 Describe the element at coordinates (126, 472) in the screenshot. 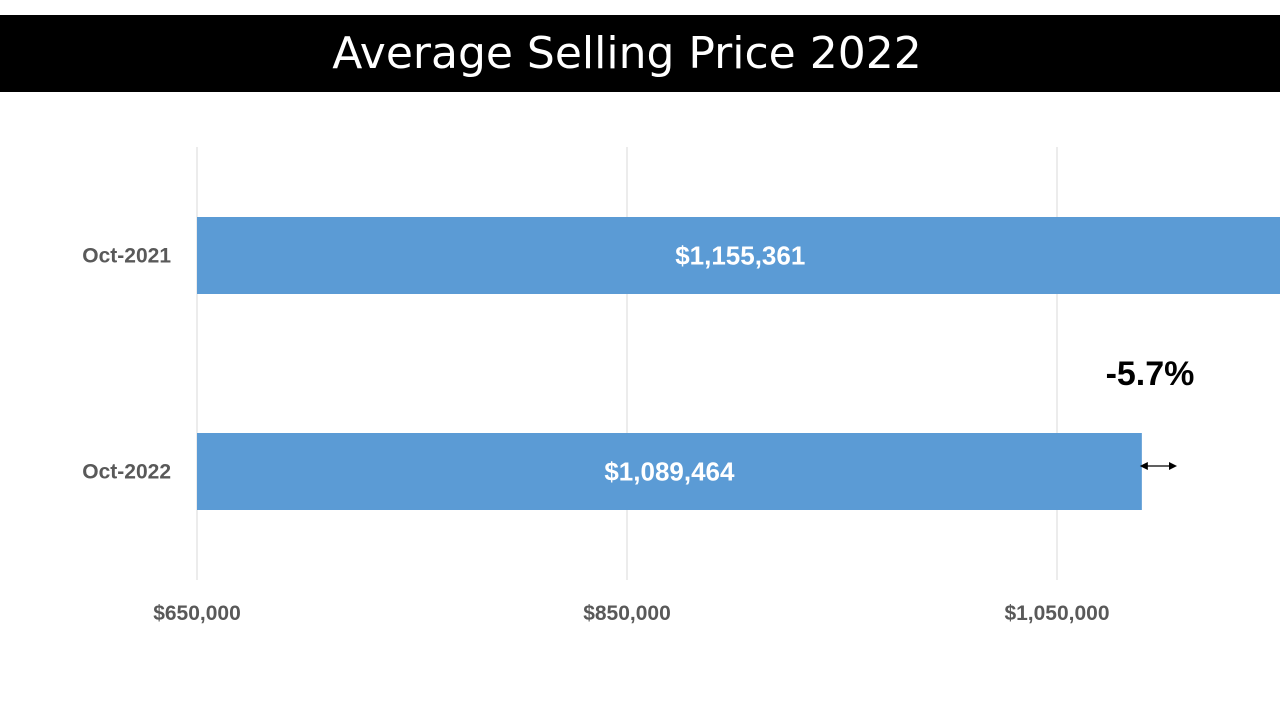

I see `category-label: Oct-2022` at that location.